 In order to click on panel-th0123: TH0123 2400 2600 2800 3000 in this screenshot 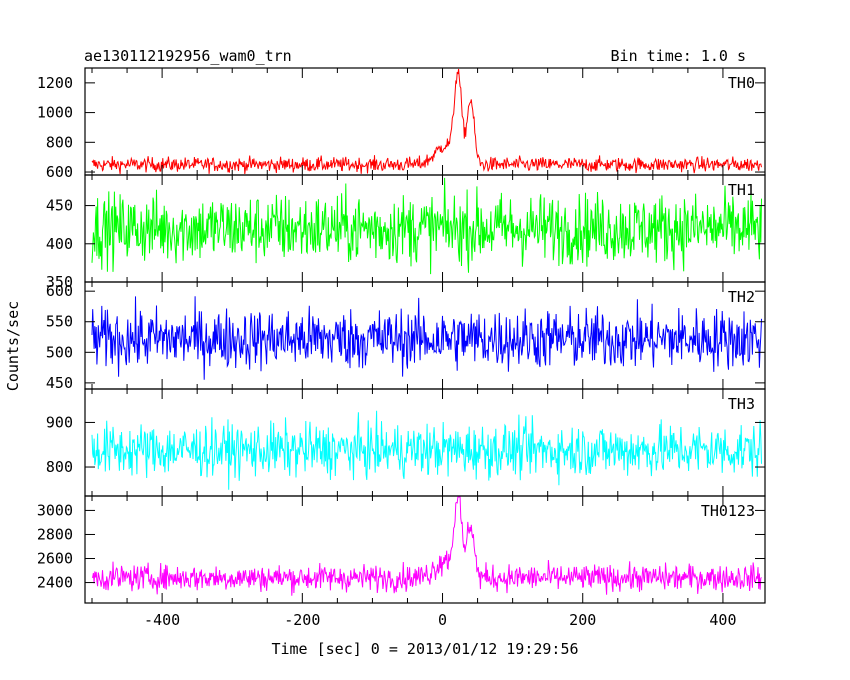, I will do `click(401, 549)`.